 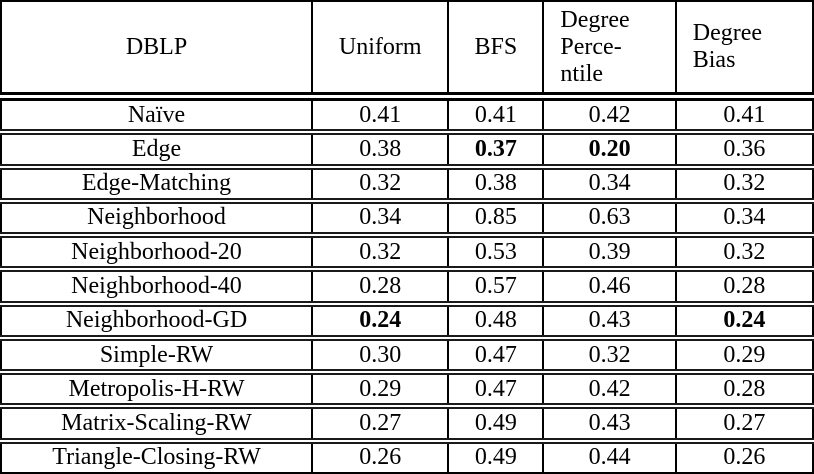 I want to click on col-header-degree-percentile: Degree Perce- ntile, so click(x=609, y=51).